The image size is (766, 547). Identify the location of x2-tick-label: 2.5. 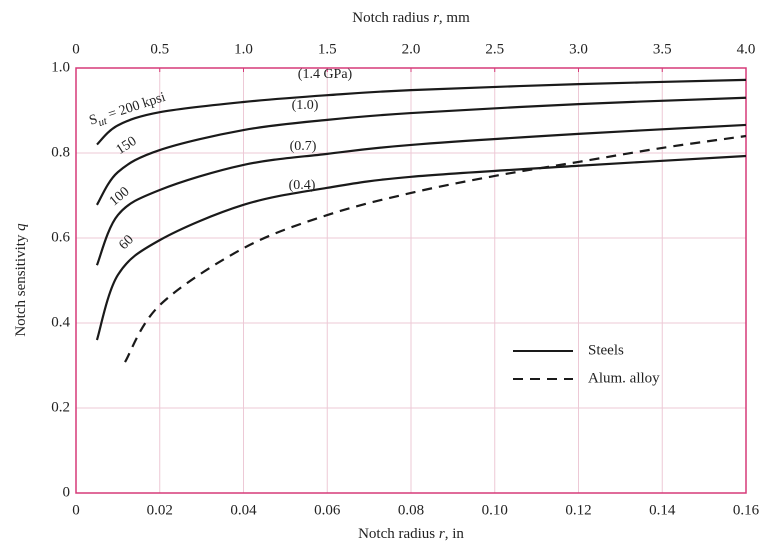
(494, 49).